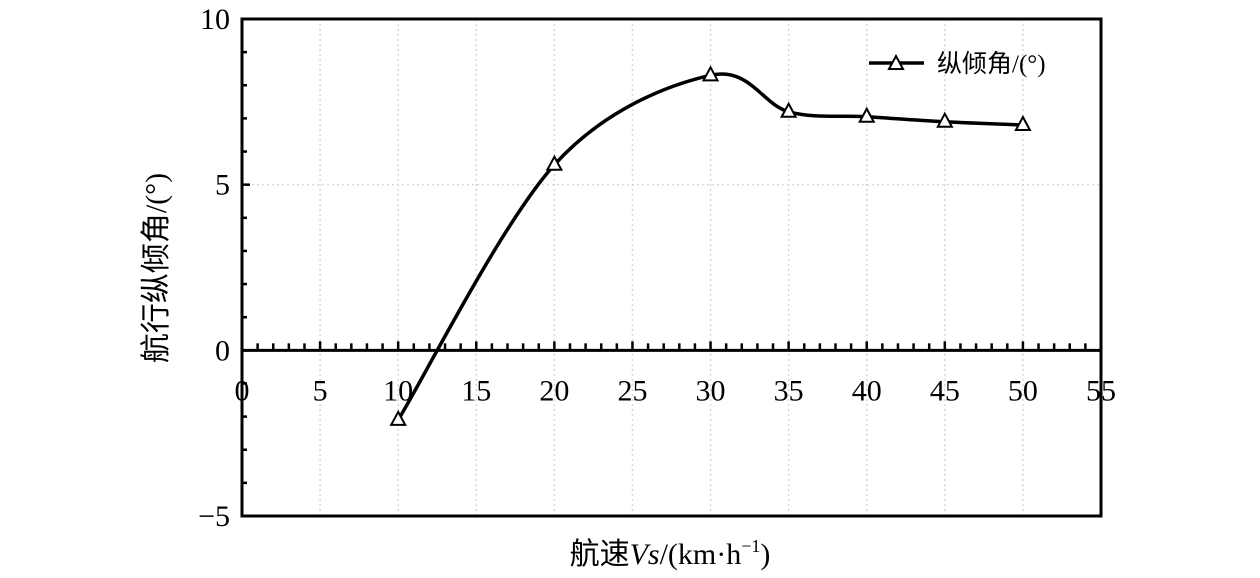 This screenshot has width=1260, height=578. What do you see at coordinates (1023, 390) in the screenshot?
I see `x-tick-label: 50` at bounding box center [1023, 390].